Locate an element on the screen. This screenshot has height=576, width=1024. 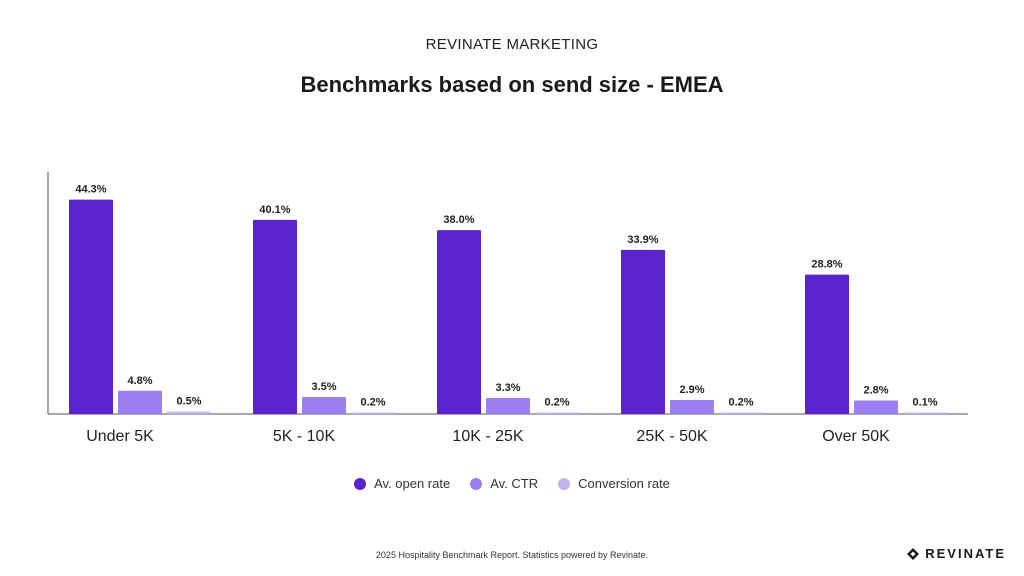
data-label-2-2: 0.2% is located at coordinates (556, 403).